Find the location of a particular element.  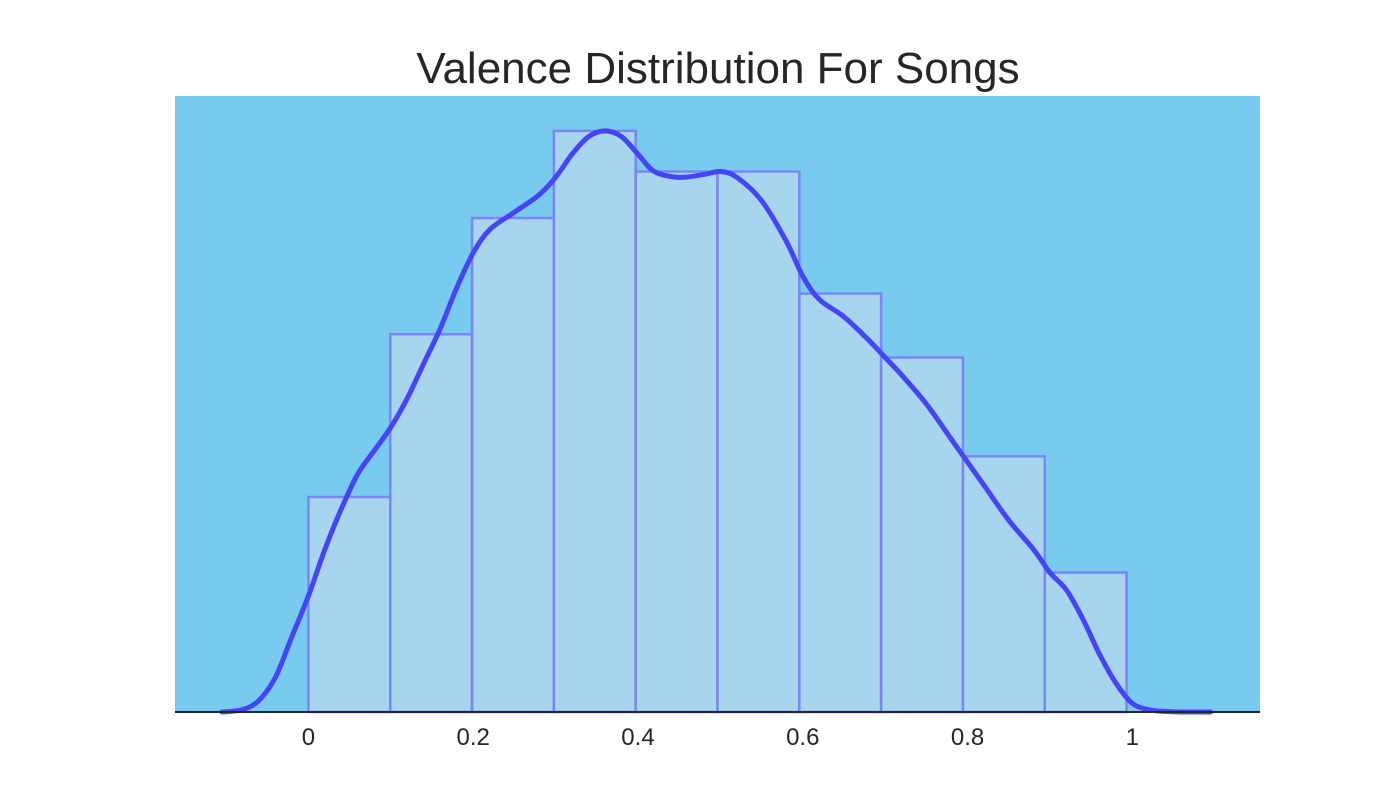

x-tick-label: 0.6 is located at coordinates (802, 737).